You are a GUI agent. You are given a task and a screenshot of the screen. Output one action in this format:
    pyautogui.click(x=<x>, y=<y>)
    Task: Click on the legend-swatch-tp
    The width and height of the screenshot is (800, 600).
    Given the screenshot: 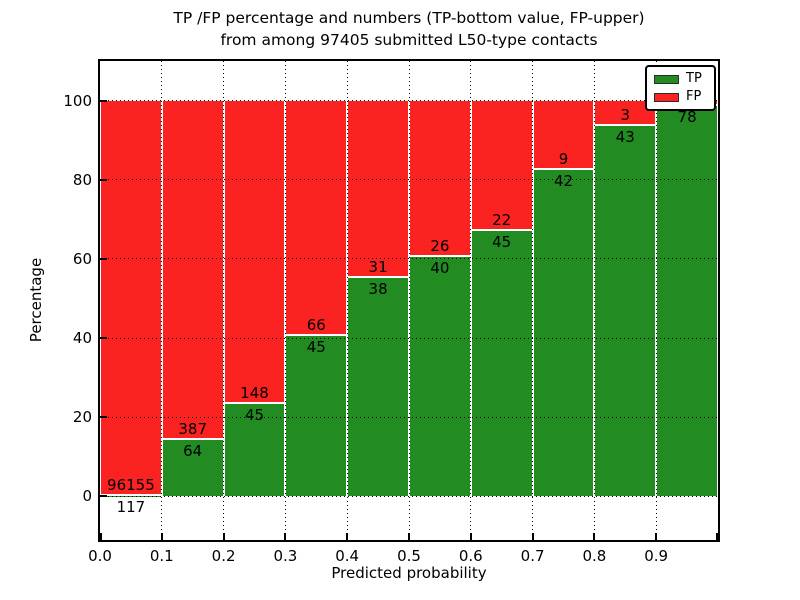 What is the action you would take?
    pyautogui.click(x=666, y=79)
    